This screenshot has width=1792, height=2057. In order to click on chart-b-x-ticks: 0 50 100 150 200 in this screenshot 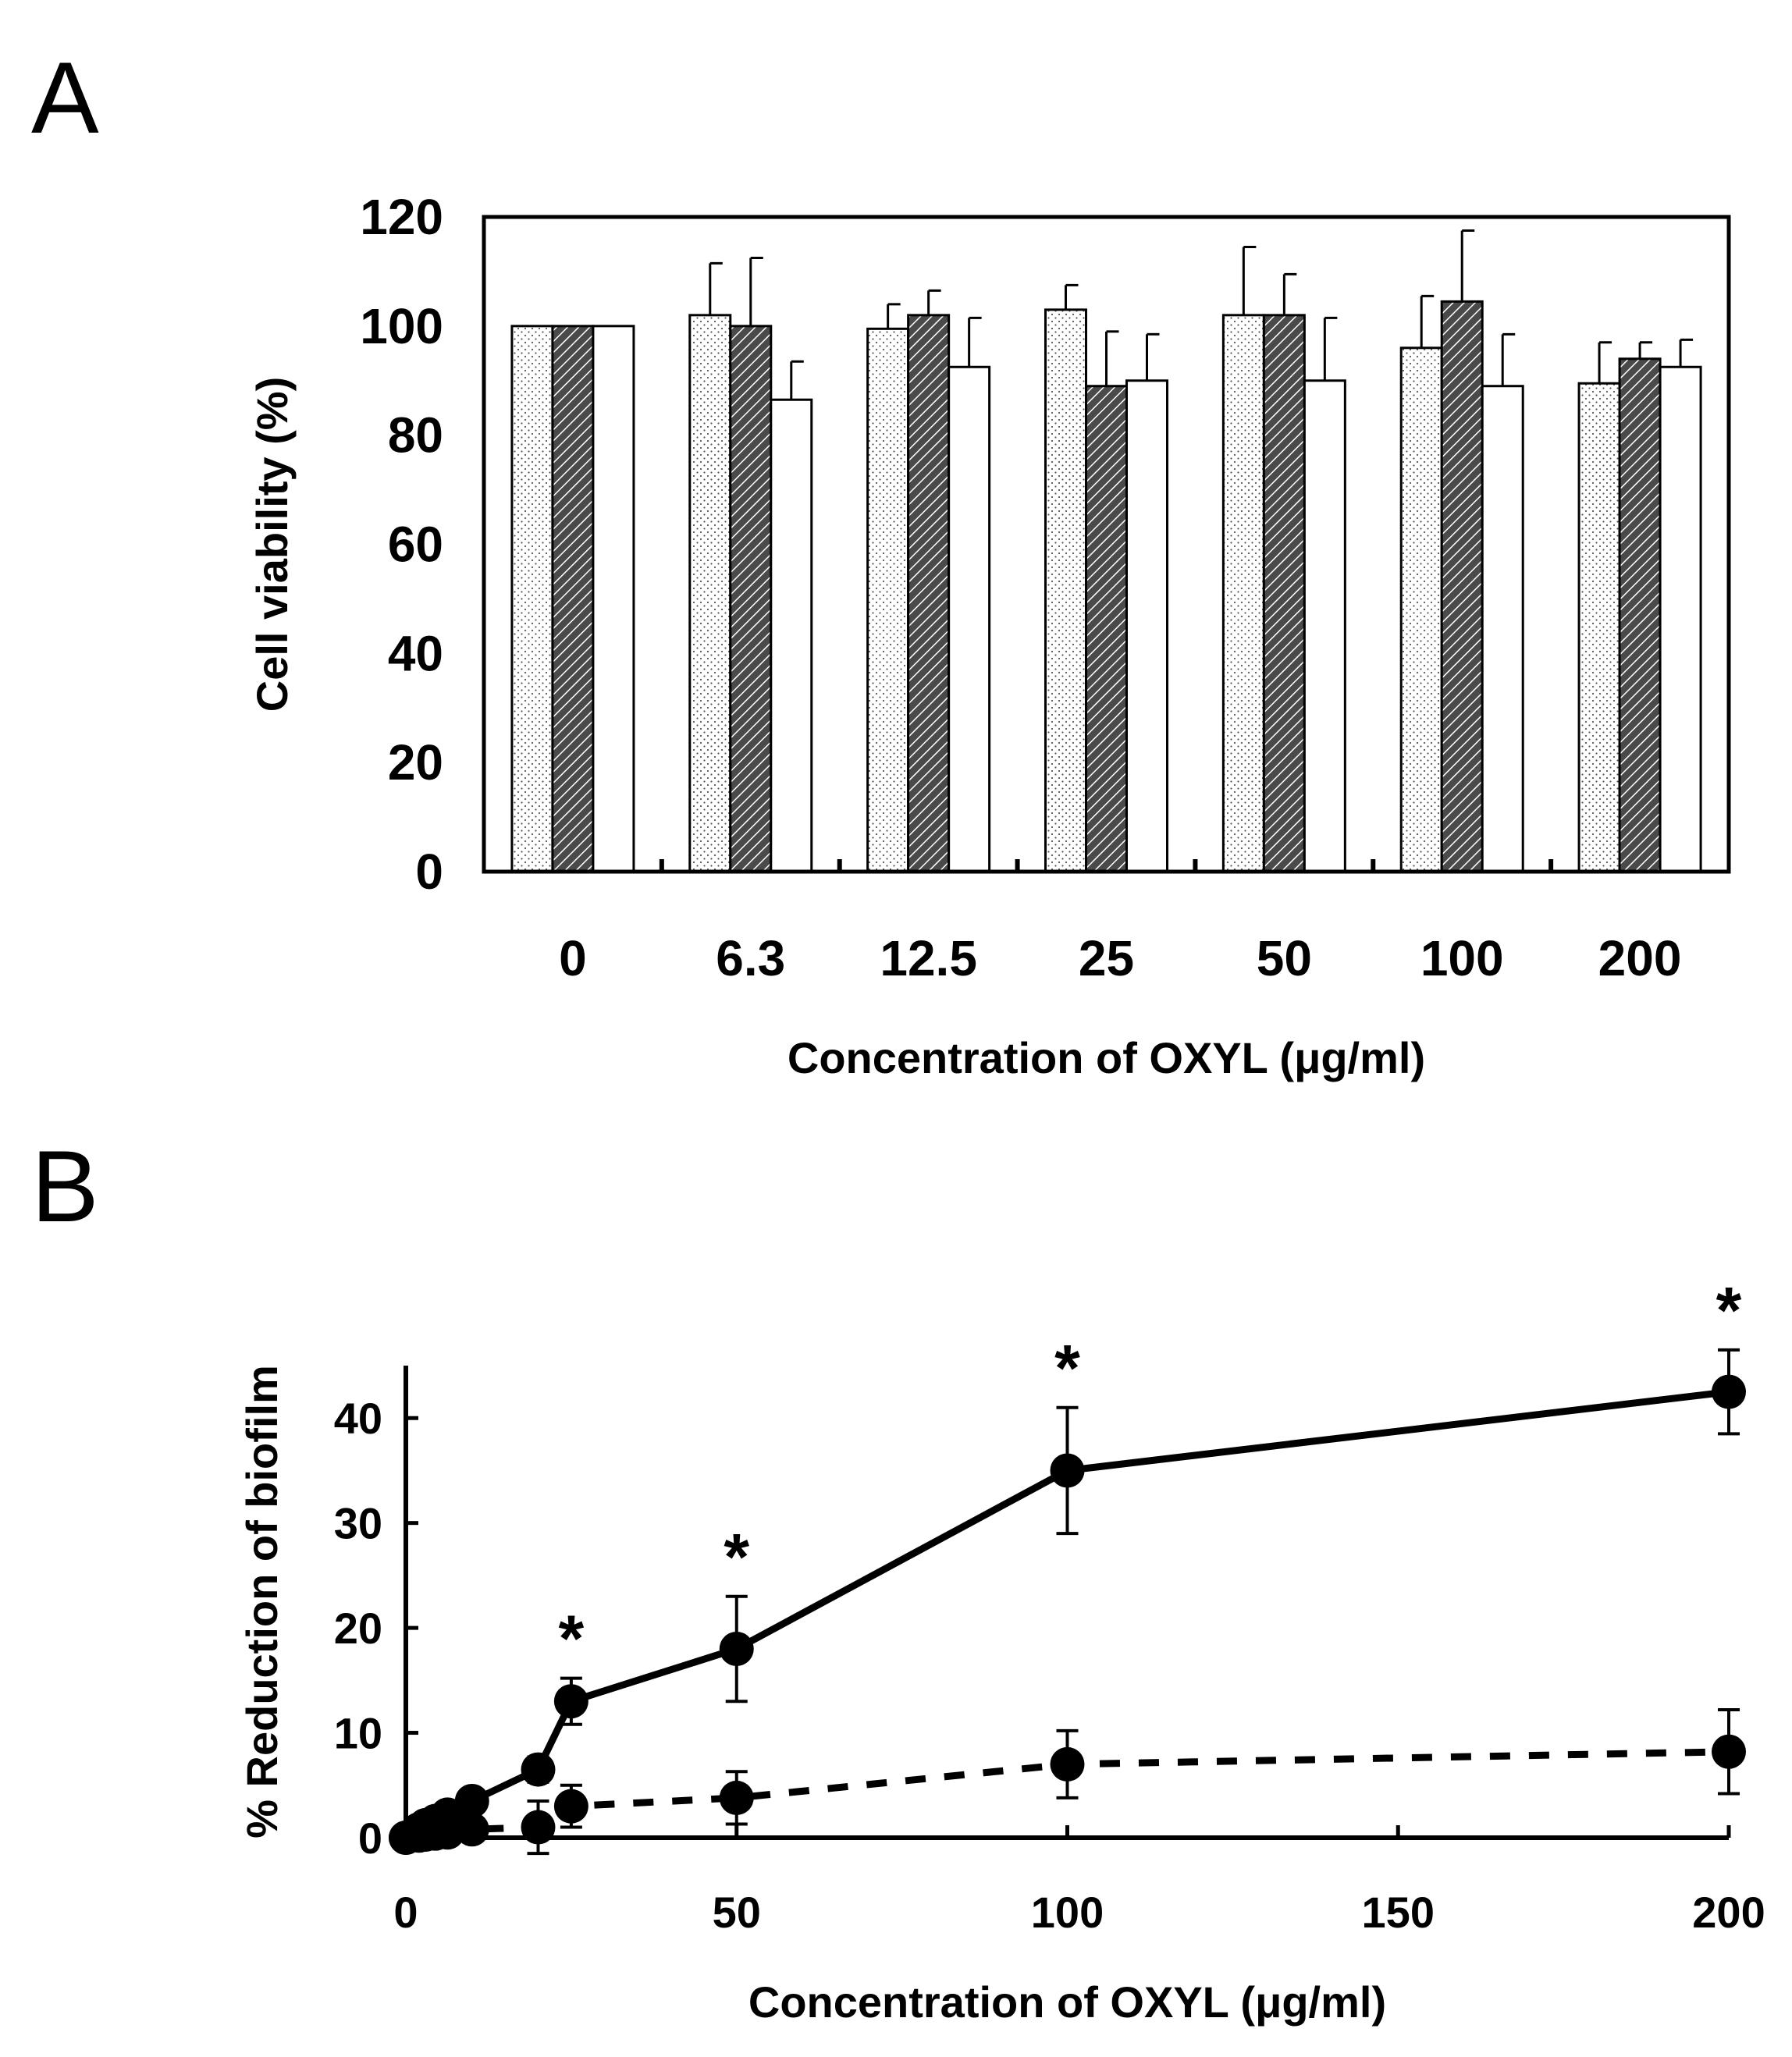, I will do `click(1079, 1881)`.